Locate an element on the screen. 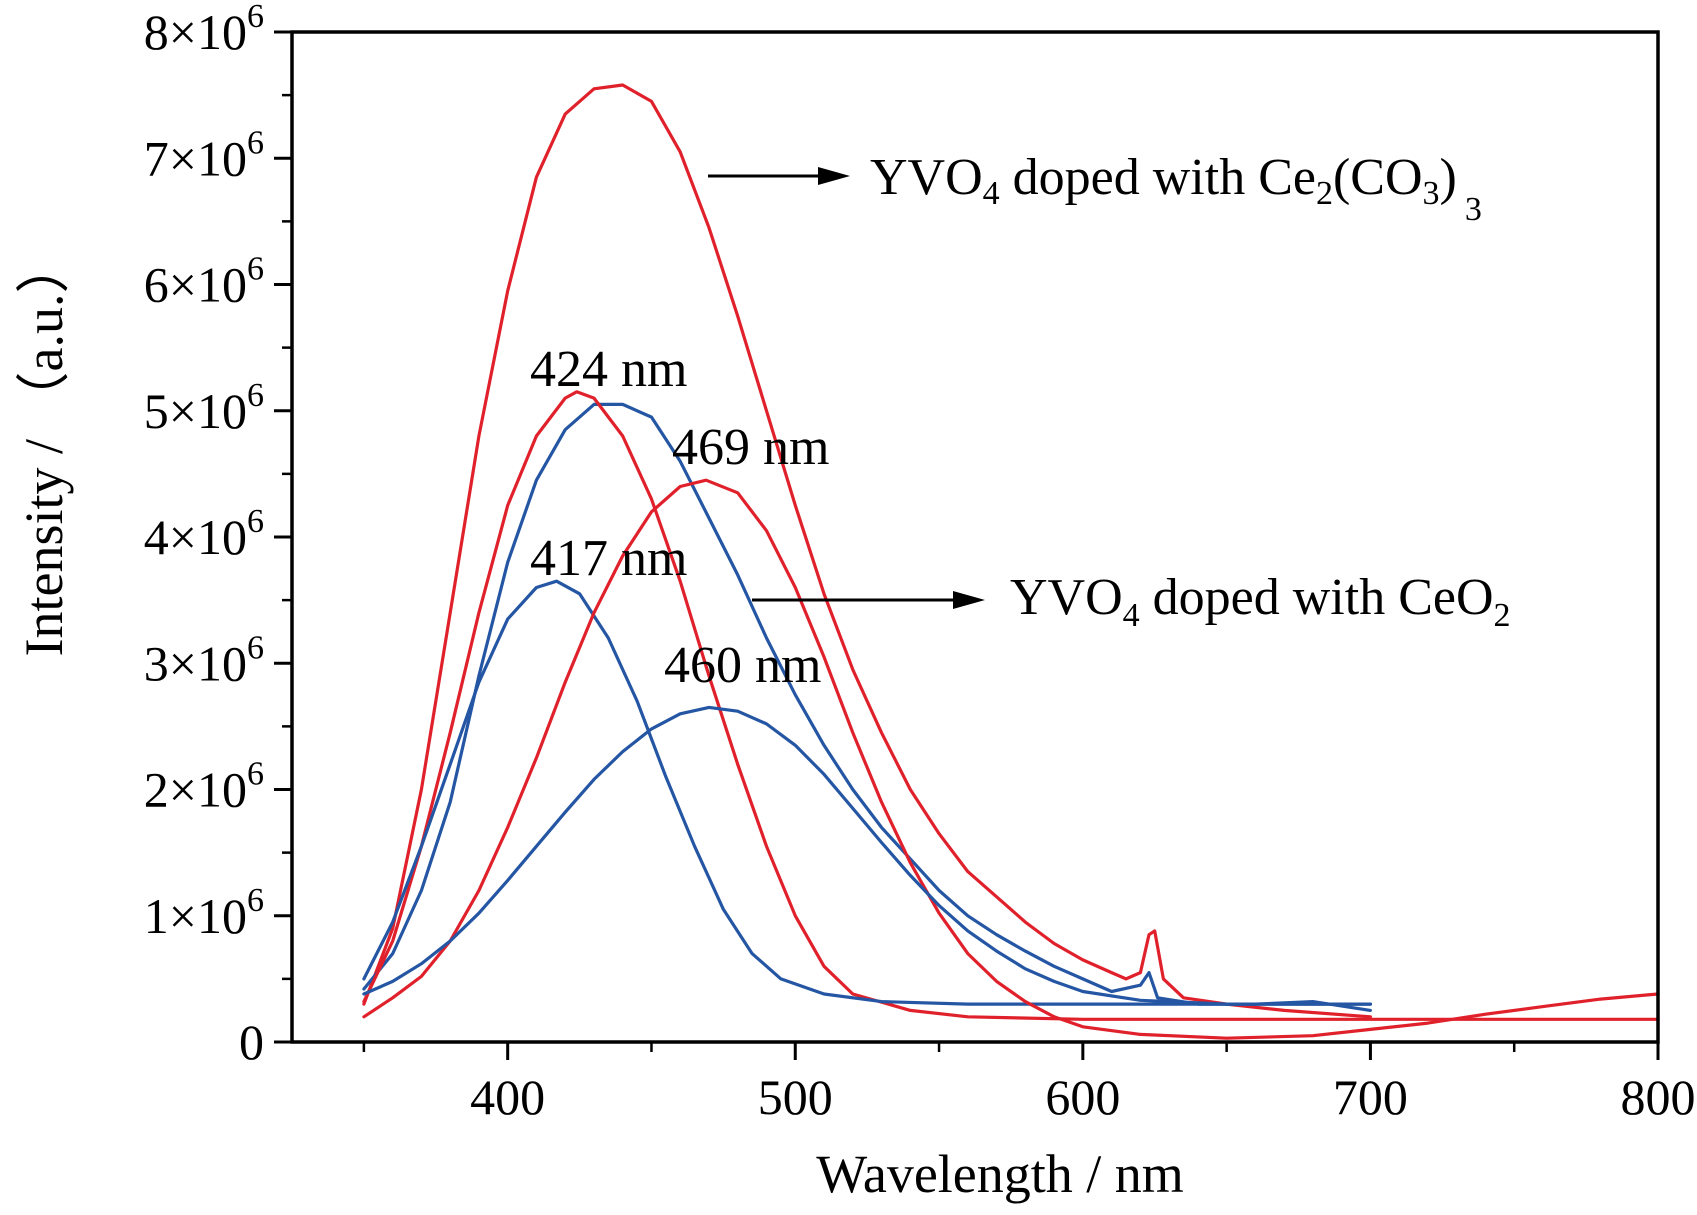 This screenshot has height=1215, width=1697. peak-label-417: 417 nm is located at coordinates (608, 558).